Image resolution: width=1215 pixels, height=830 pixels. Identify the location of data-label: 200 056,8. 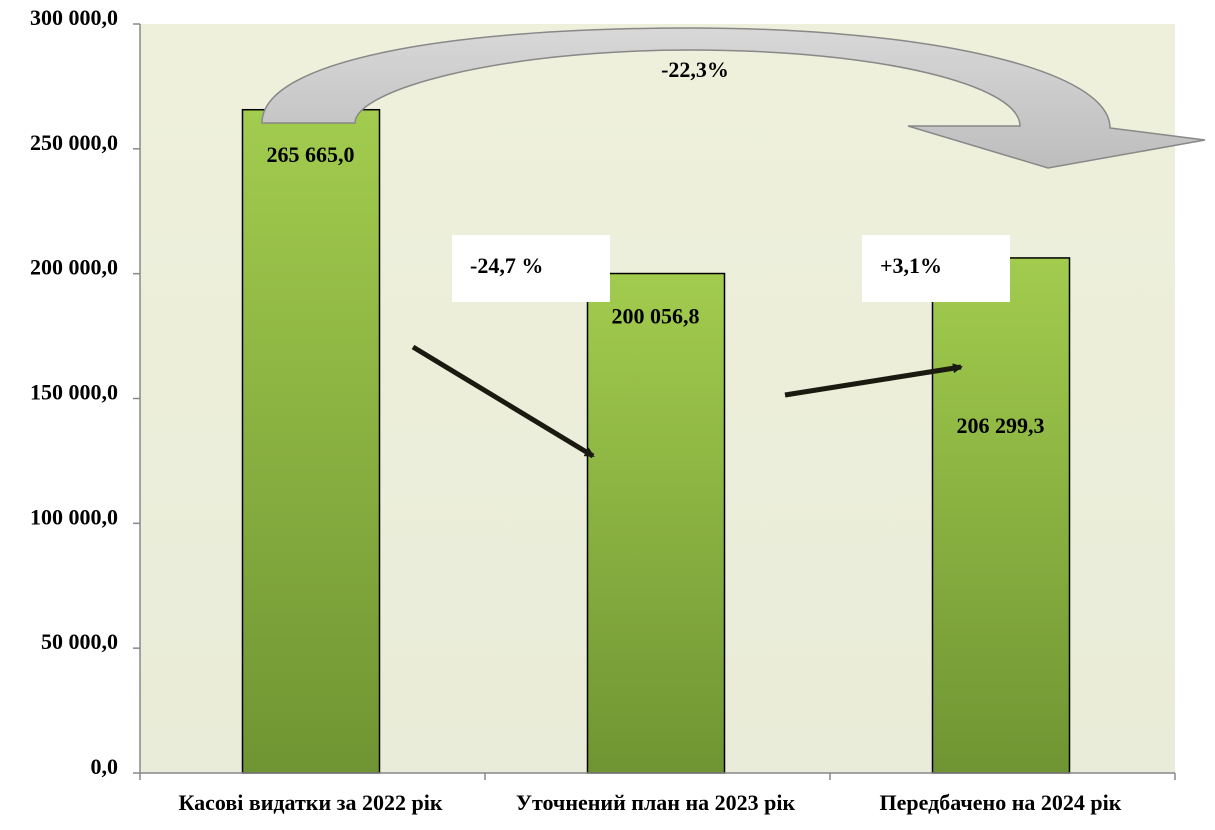
(656, 316).